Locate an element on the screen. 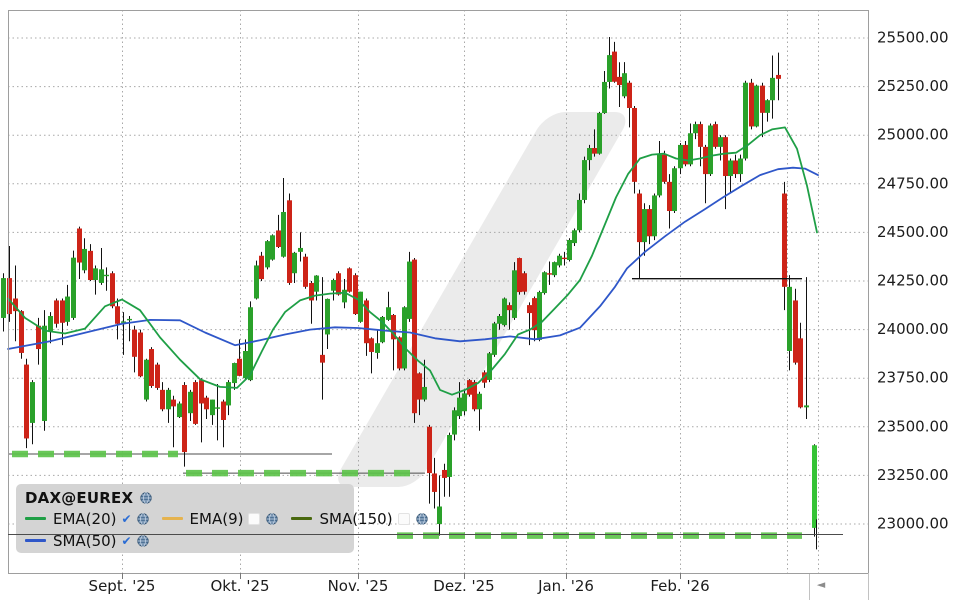 The image size is (960, 600). svg-text: Jan. '26 is located at coordinates (565, 586).